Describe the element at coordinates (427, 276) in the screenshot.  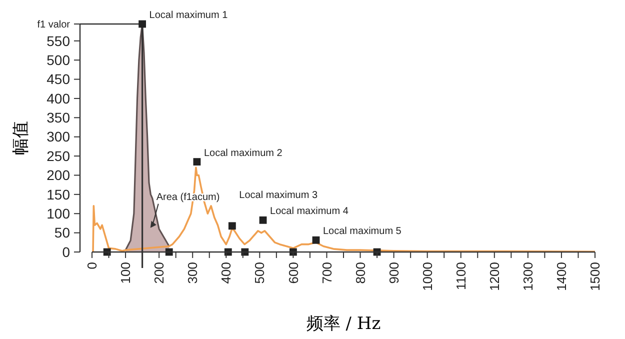
I see `x-tick-label: 1000` at that location.